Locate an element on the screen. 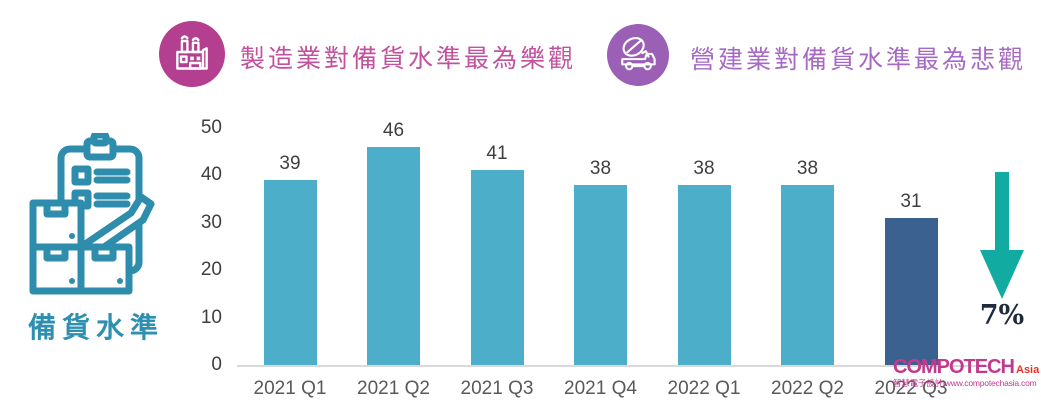 The image size is (1041, 406). manufacturing-caption: 製造業對備貨水準最為樂觀 is located at coordinates (408, 58).